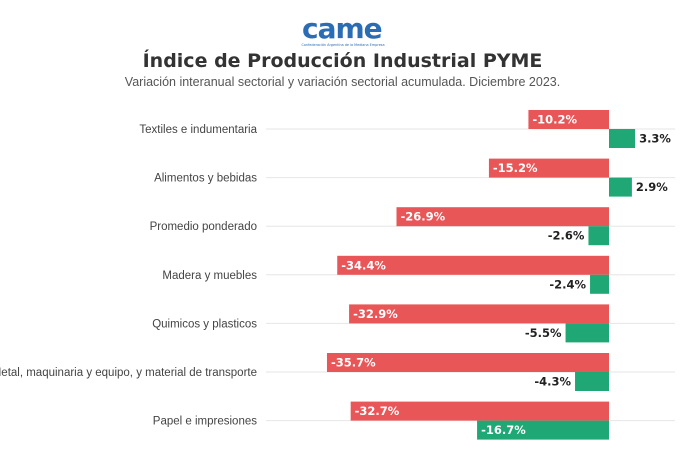 This screenshot has width=685, height=460. I want to click on logo-text: came, so click(342, 28).